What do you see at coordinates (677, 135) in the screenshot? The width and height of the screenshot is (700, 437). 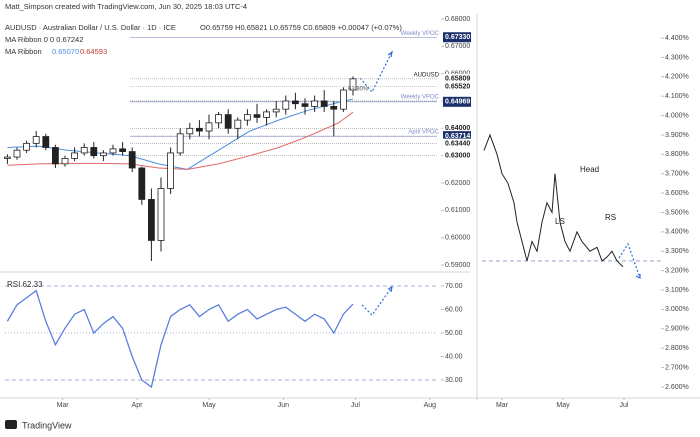 I see `y-tick-label: 3.900%` at bounding box center [677, 135].